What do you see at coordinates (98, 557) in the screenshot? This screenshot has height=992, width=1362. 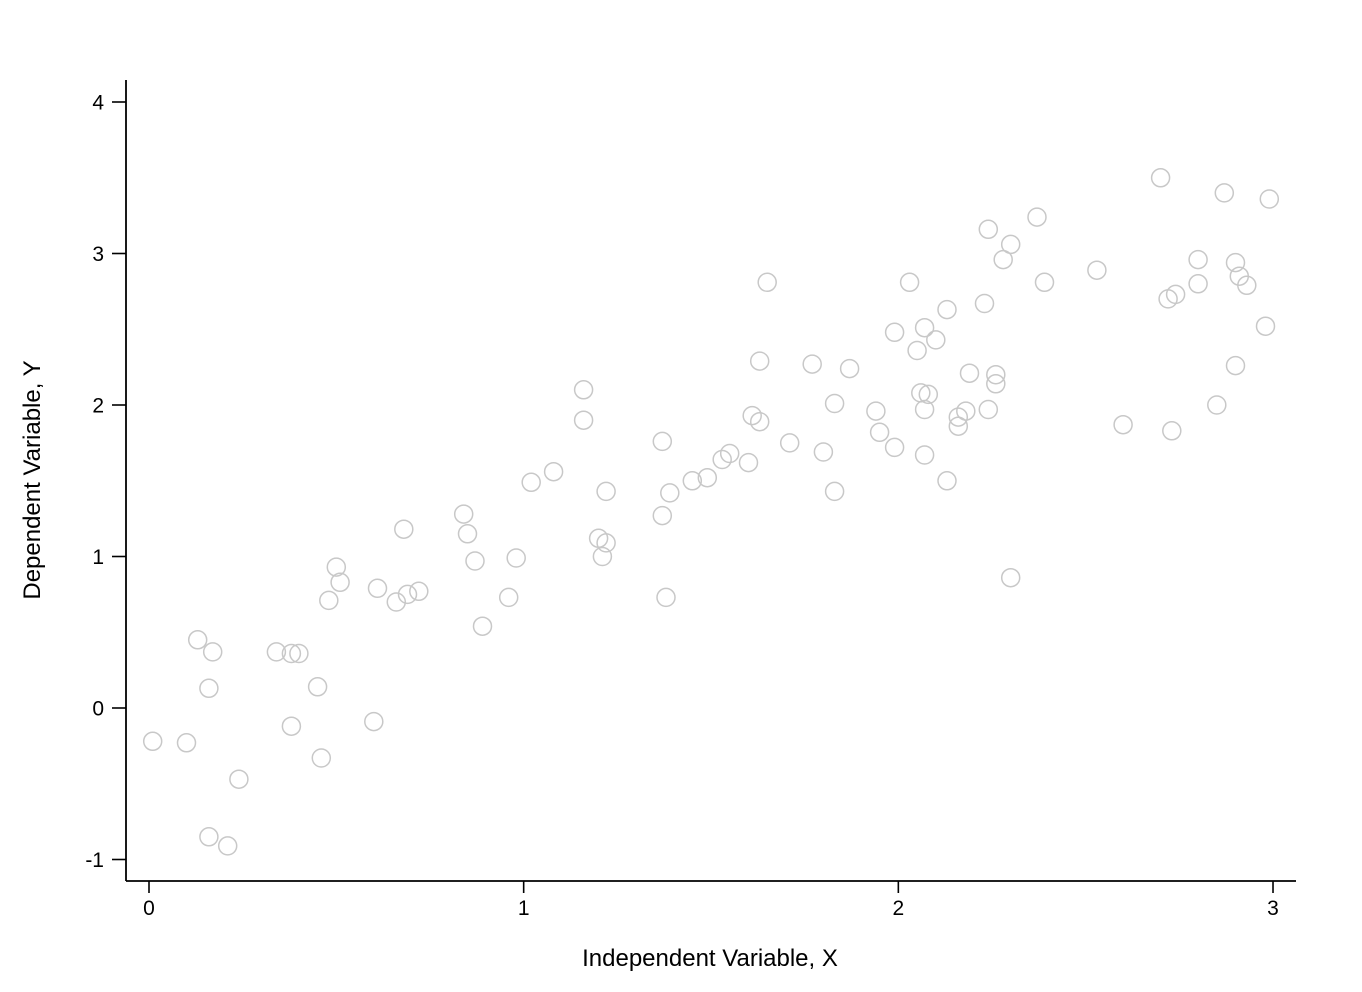 I see `y-tick-label: 1` at bounding box center [98, 557].